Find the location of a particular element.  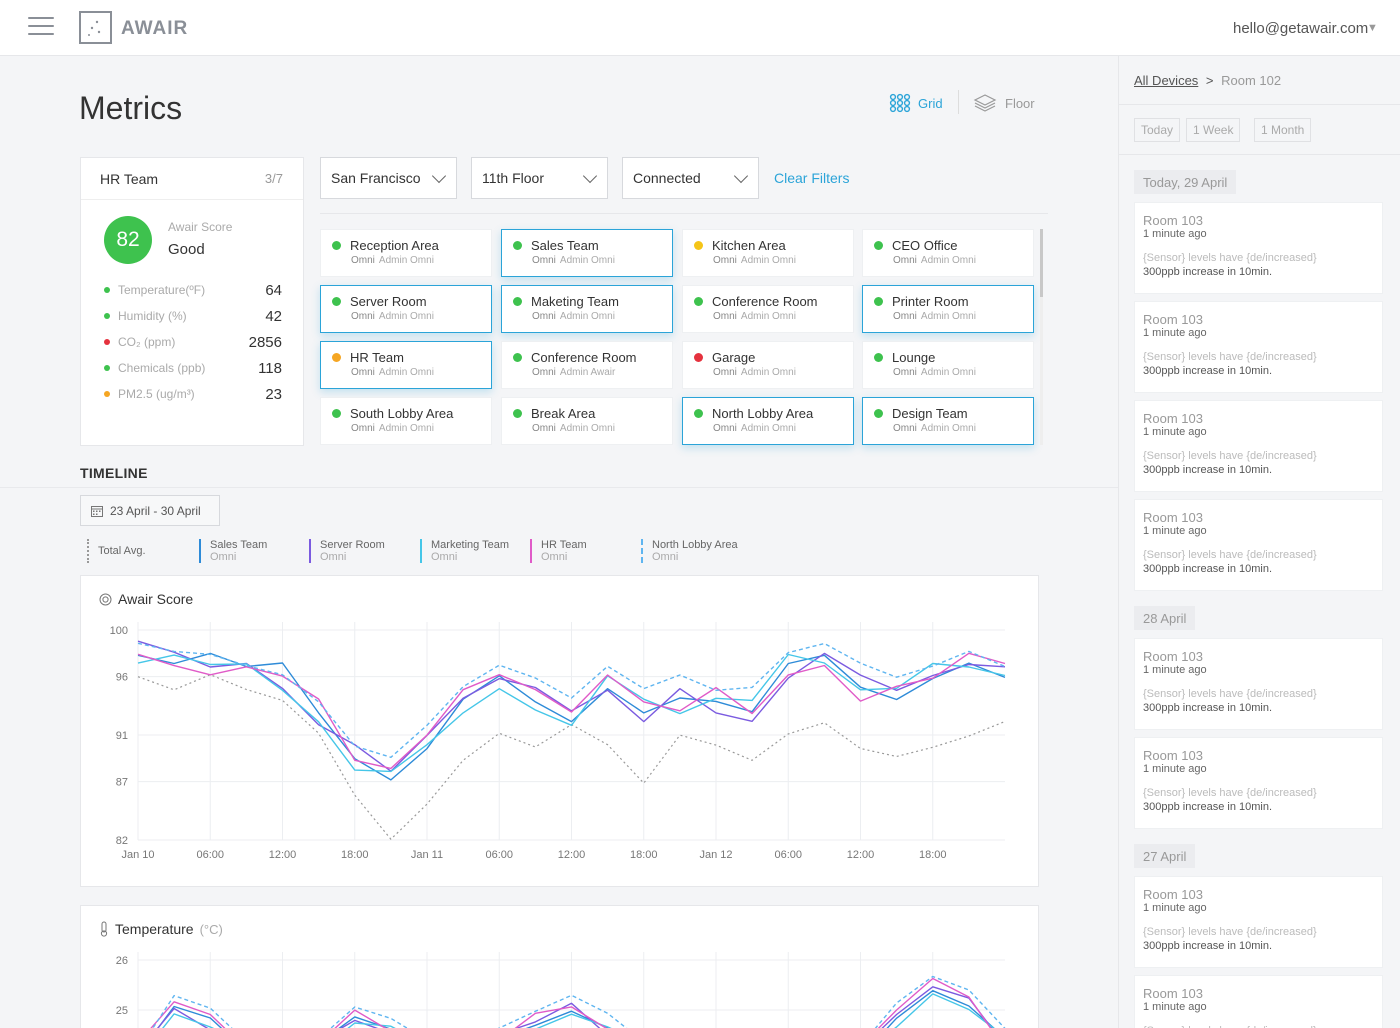

date-range-value: 23 April - 30 April is located at coordinates (155, 510).